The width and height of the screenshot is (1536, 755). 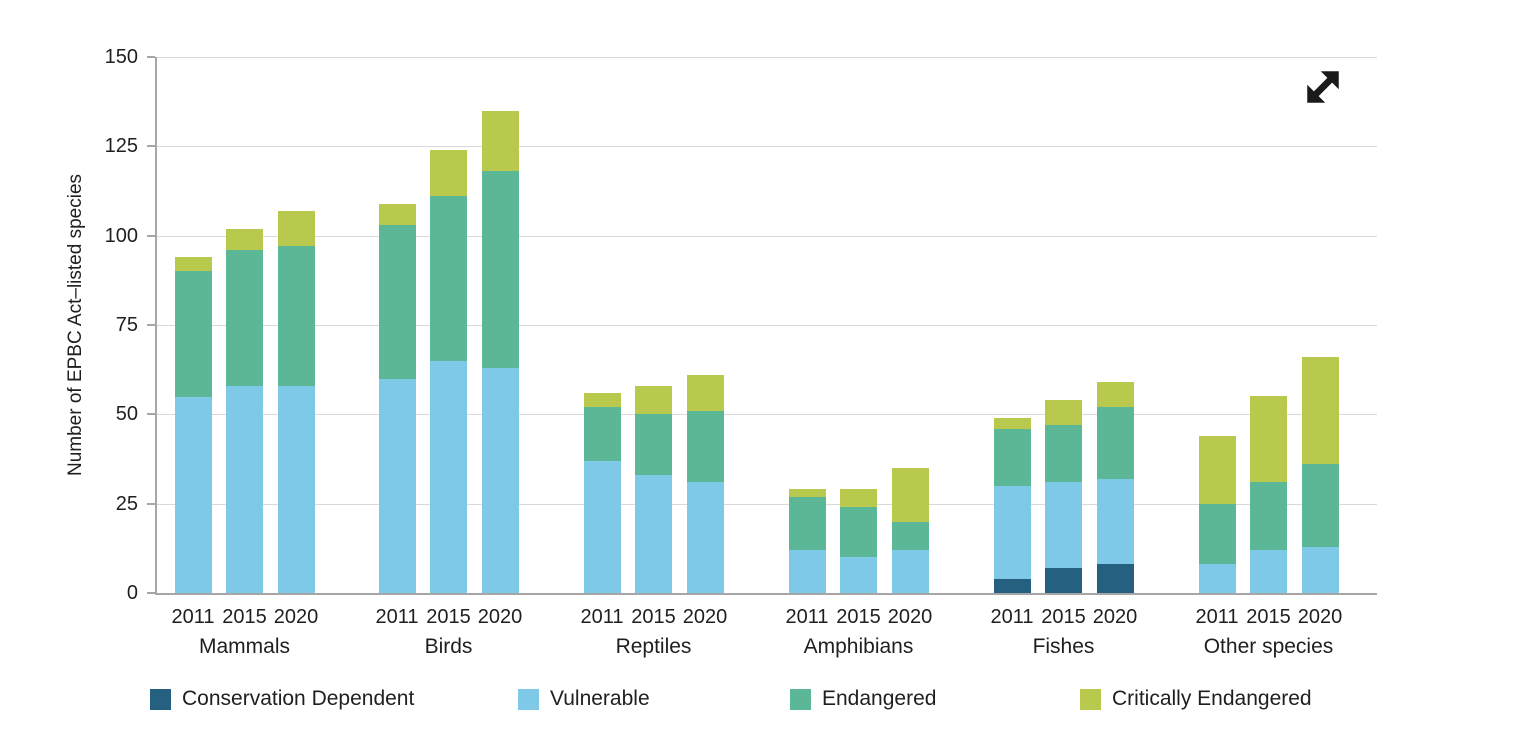 I want to click on legend-item: Critically Endangered, so click(x=1196, y=699).